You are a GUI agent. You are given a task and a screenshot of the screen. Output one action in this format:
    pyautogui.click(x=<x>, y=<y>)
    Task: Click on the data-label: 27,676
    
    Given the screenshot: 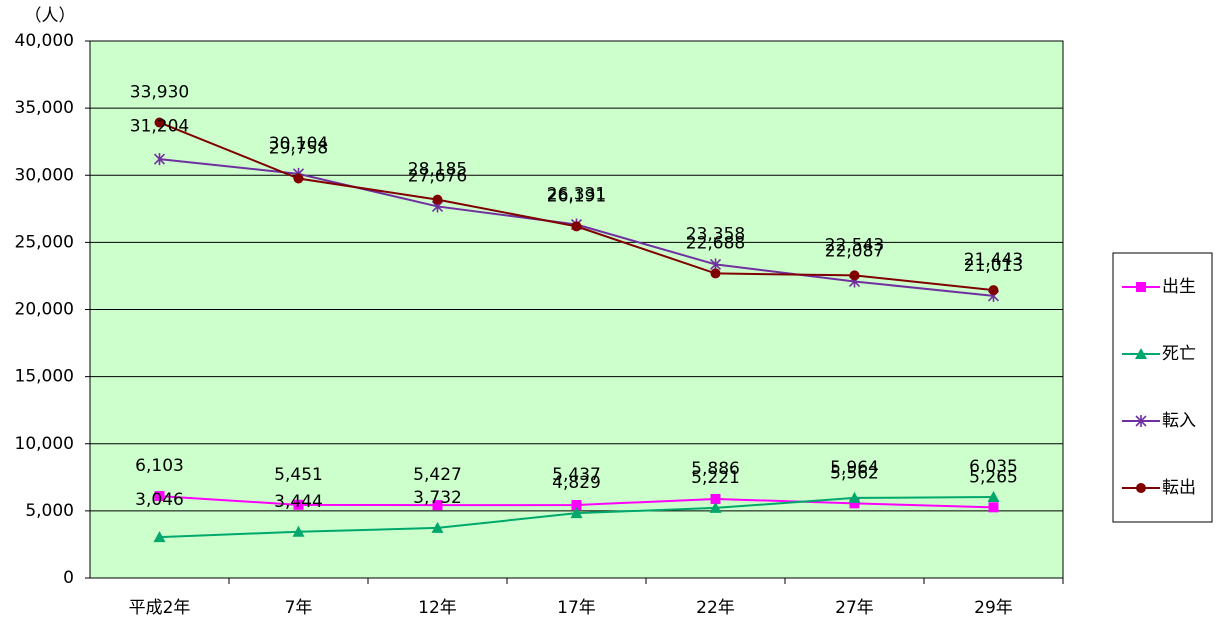 What is the action you would take?
    pyautogui.click(x=437, y=176)
    